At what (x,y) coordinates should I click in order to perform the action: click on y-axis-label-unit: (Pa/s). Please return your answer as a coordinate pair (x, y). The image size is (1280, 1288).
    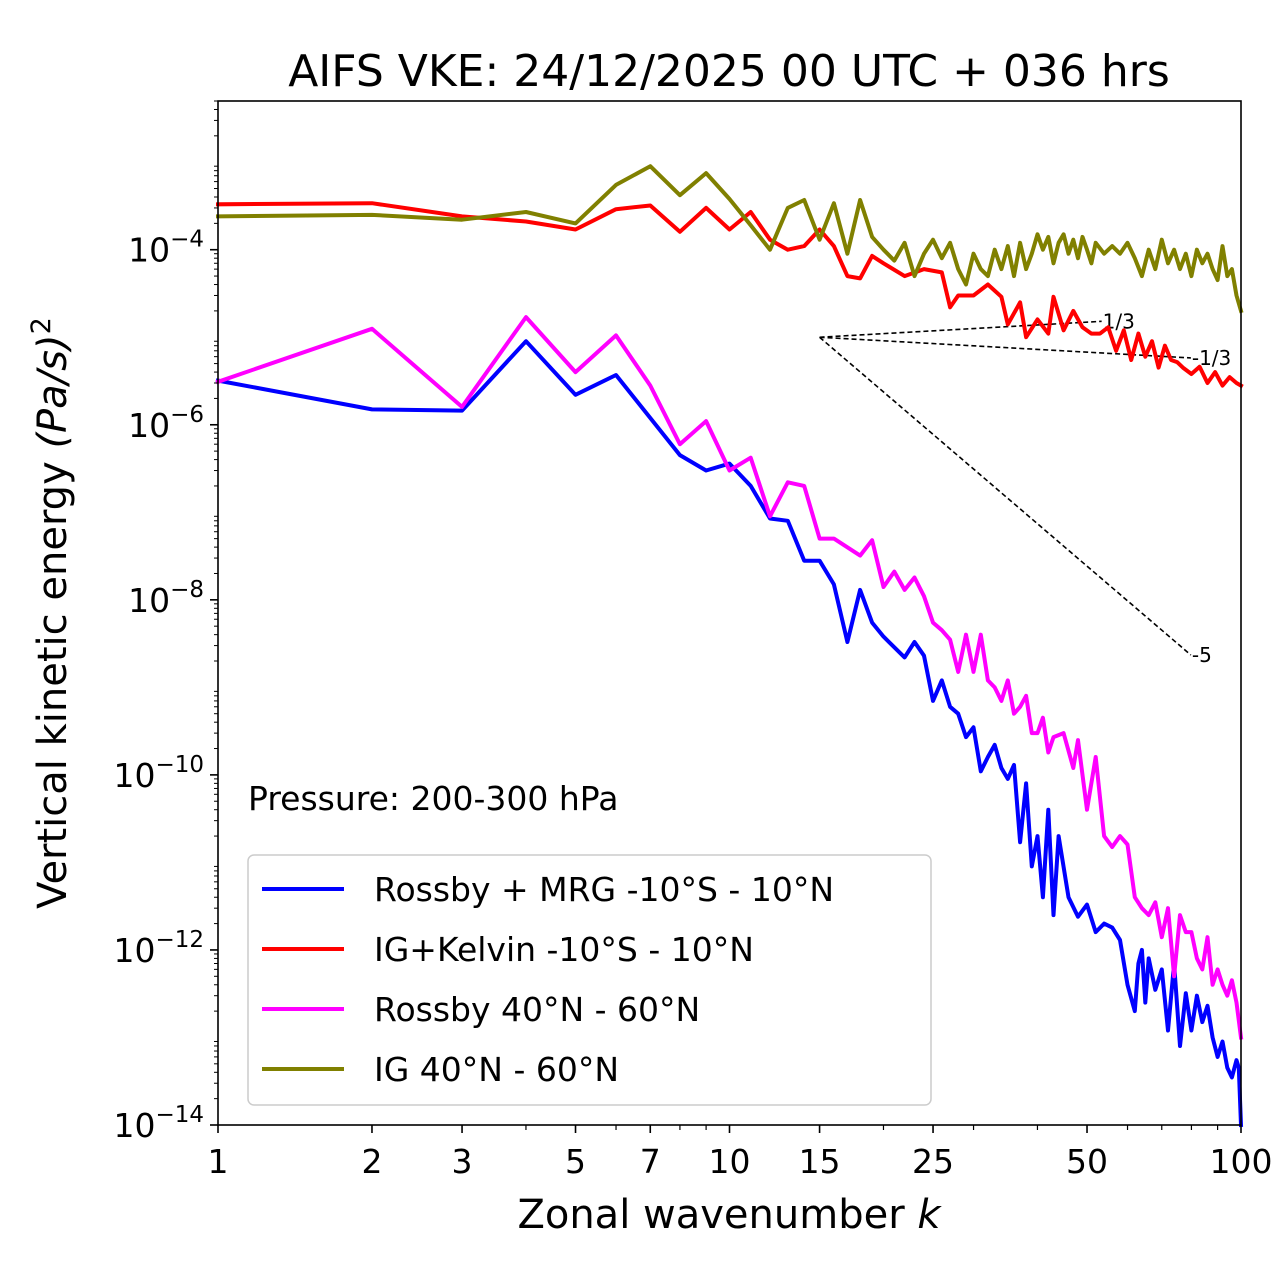
    Looking at the image, I should click on (53, 391).